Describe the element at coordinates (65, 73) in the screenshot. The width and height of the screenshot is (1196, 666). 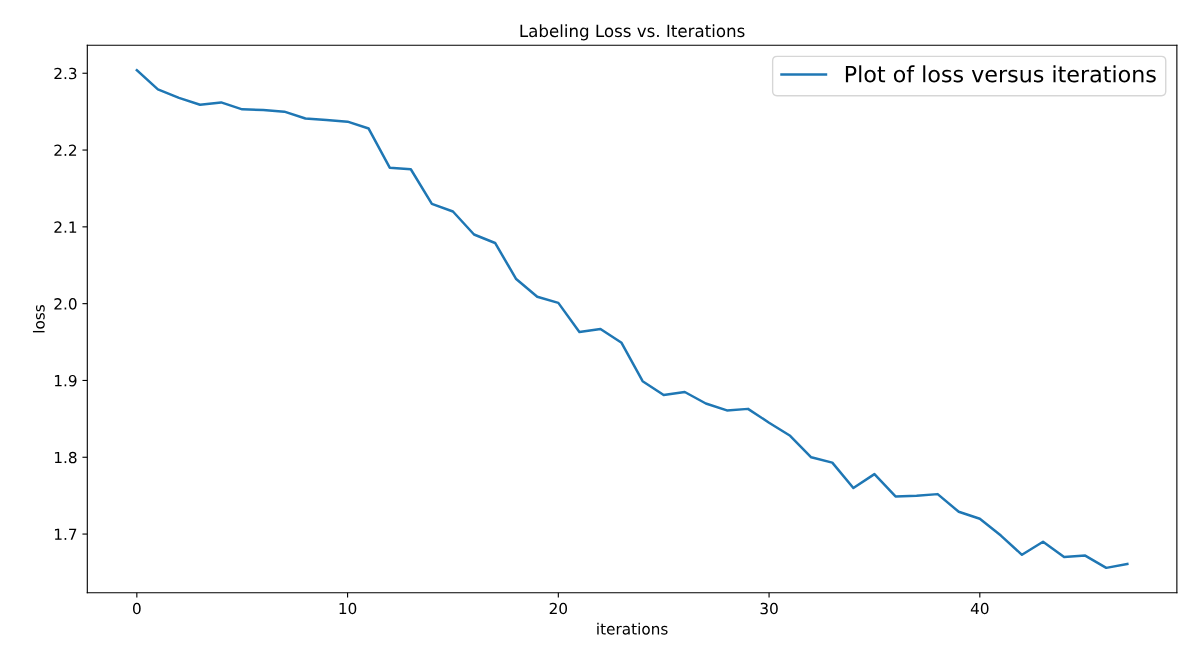
I see `y-tick-label: 2.3` at that location.